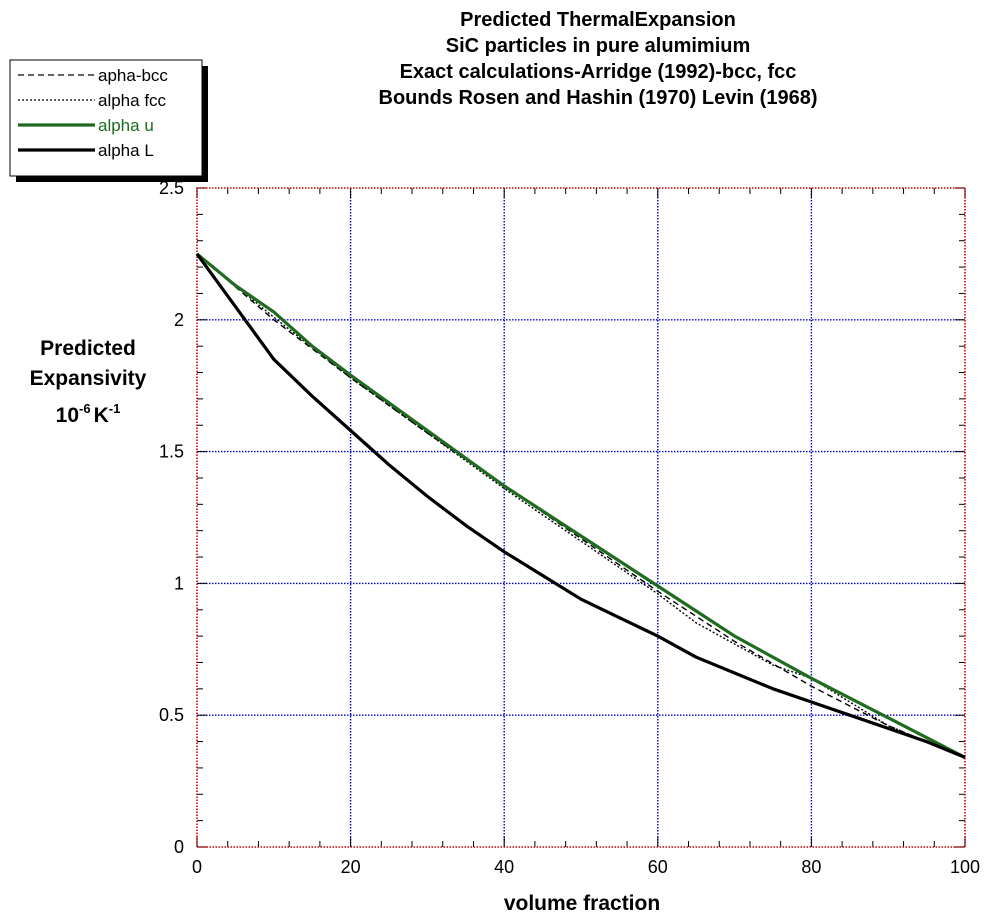 The image size is (988, 915). I want to click on legend-label-alpha-fcc: alpha fcc, so click(132, 100).